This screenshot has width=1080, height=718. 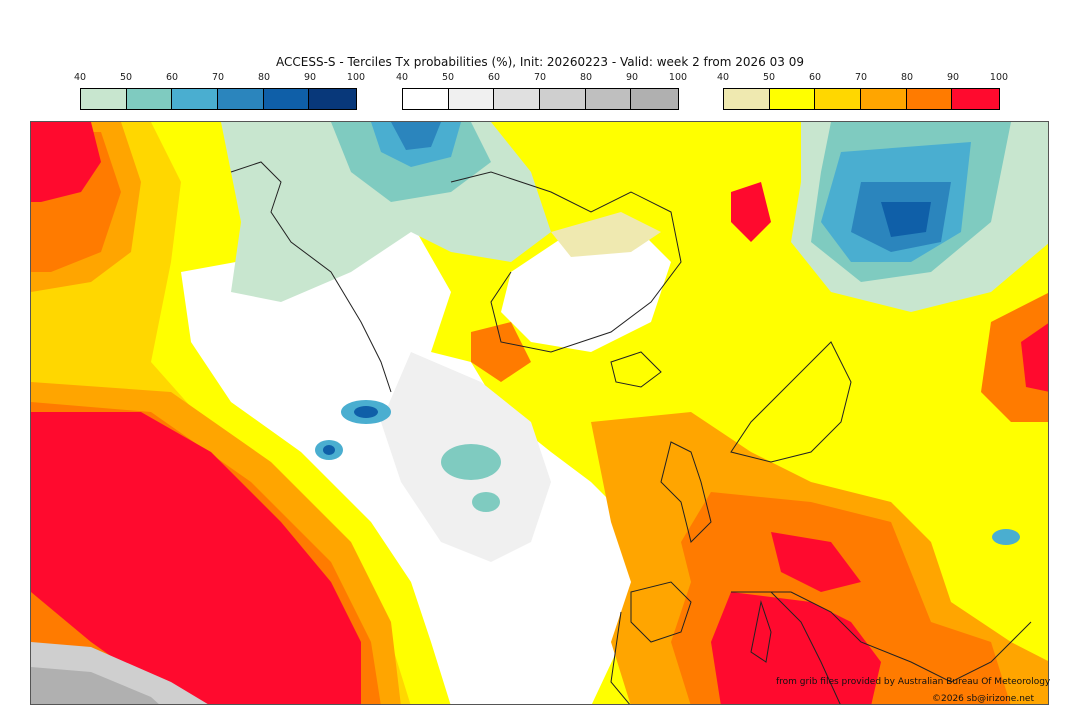 I want to click on shade-east-blue, so click(x=1006, y=537).